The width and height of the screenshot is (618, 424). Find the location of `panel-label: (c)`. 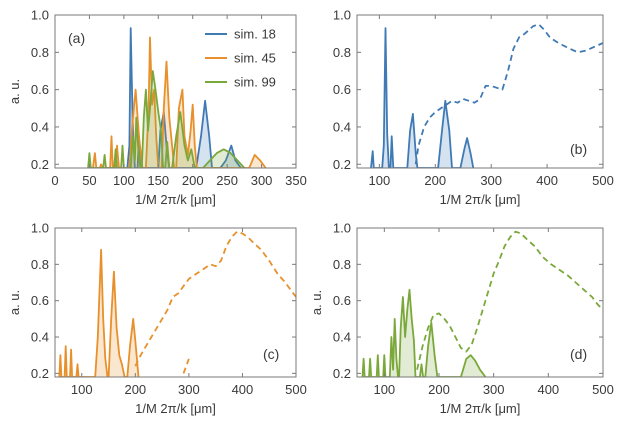

panel-label: (c) is located at coordinates (271, 354).